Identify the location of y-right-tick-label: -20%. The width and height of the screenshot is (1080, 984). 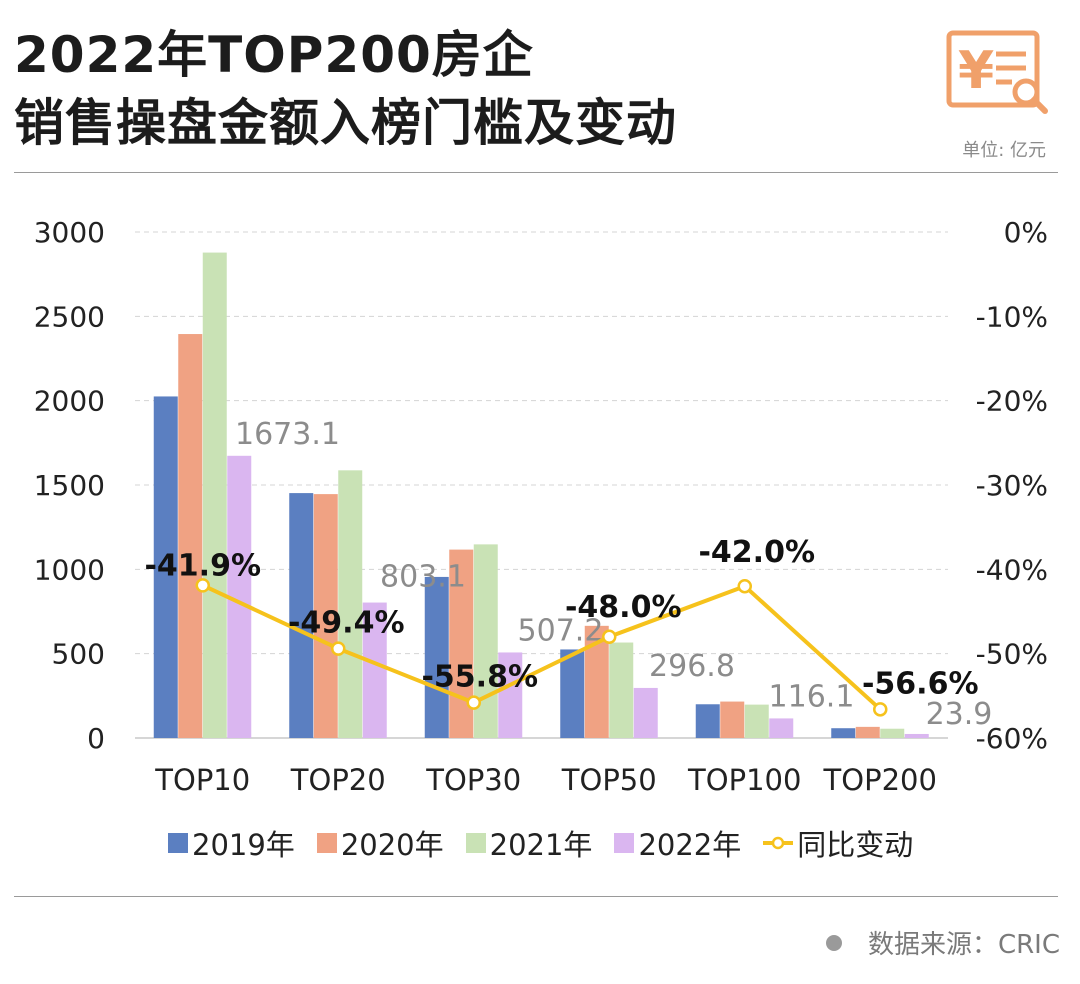
(1012, 401).